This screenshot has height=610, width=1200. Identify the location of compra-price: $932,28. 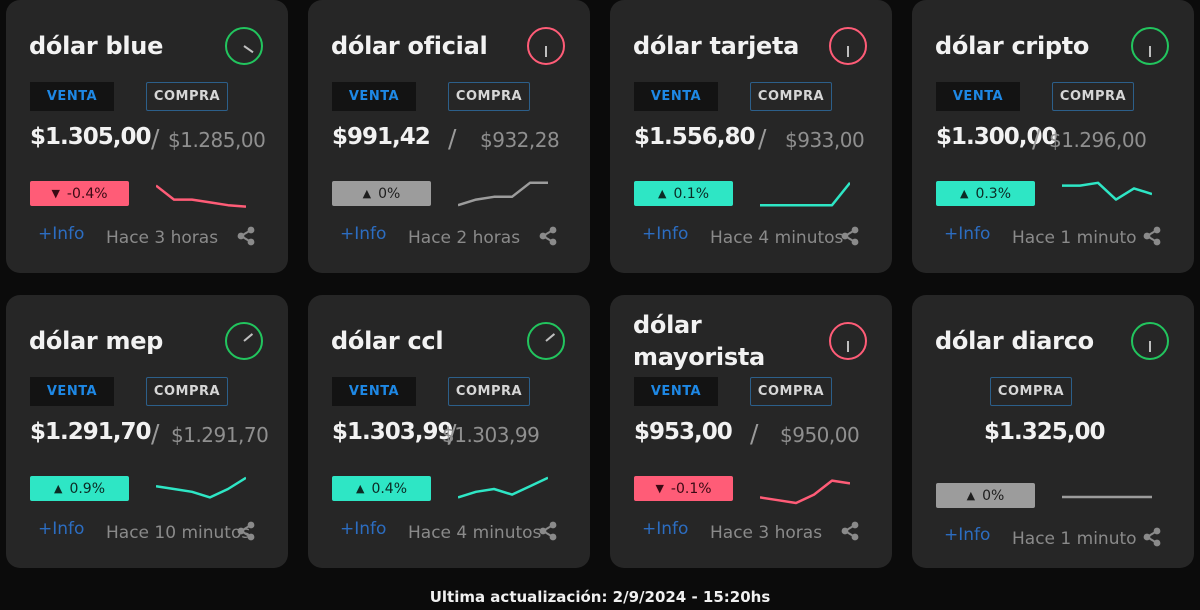
(520, 140).